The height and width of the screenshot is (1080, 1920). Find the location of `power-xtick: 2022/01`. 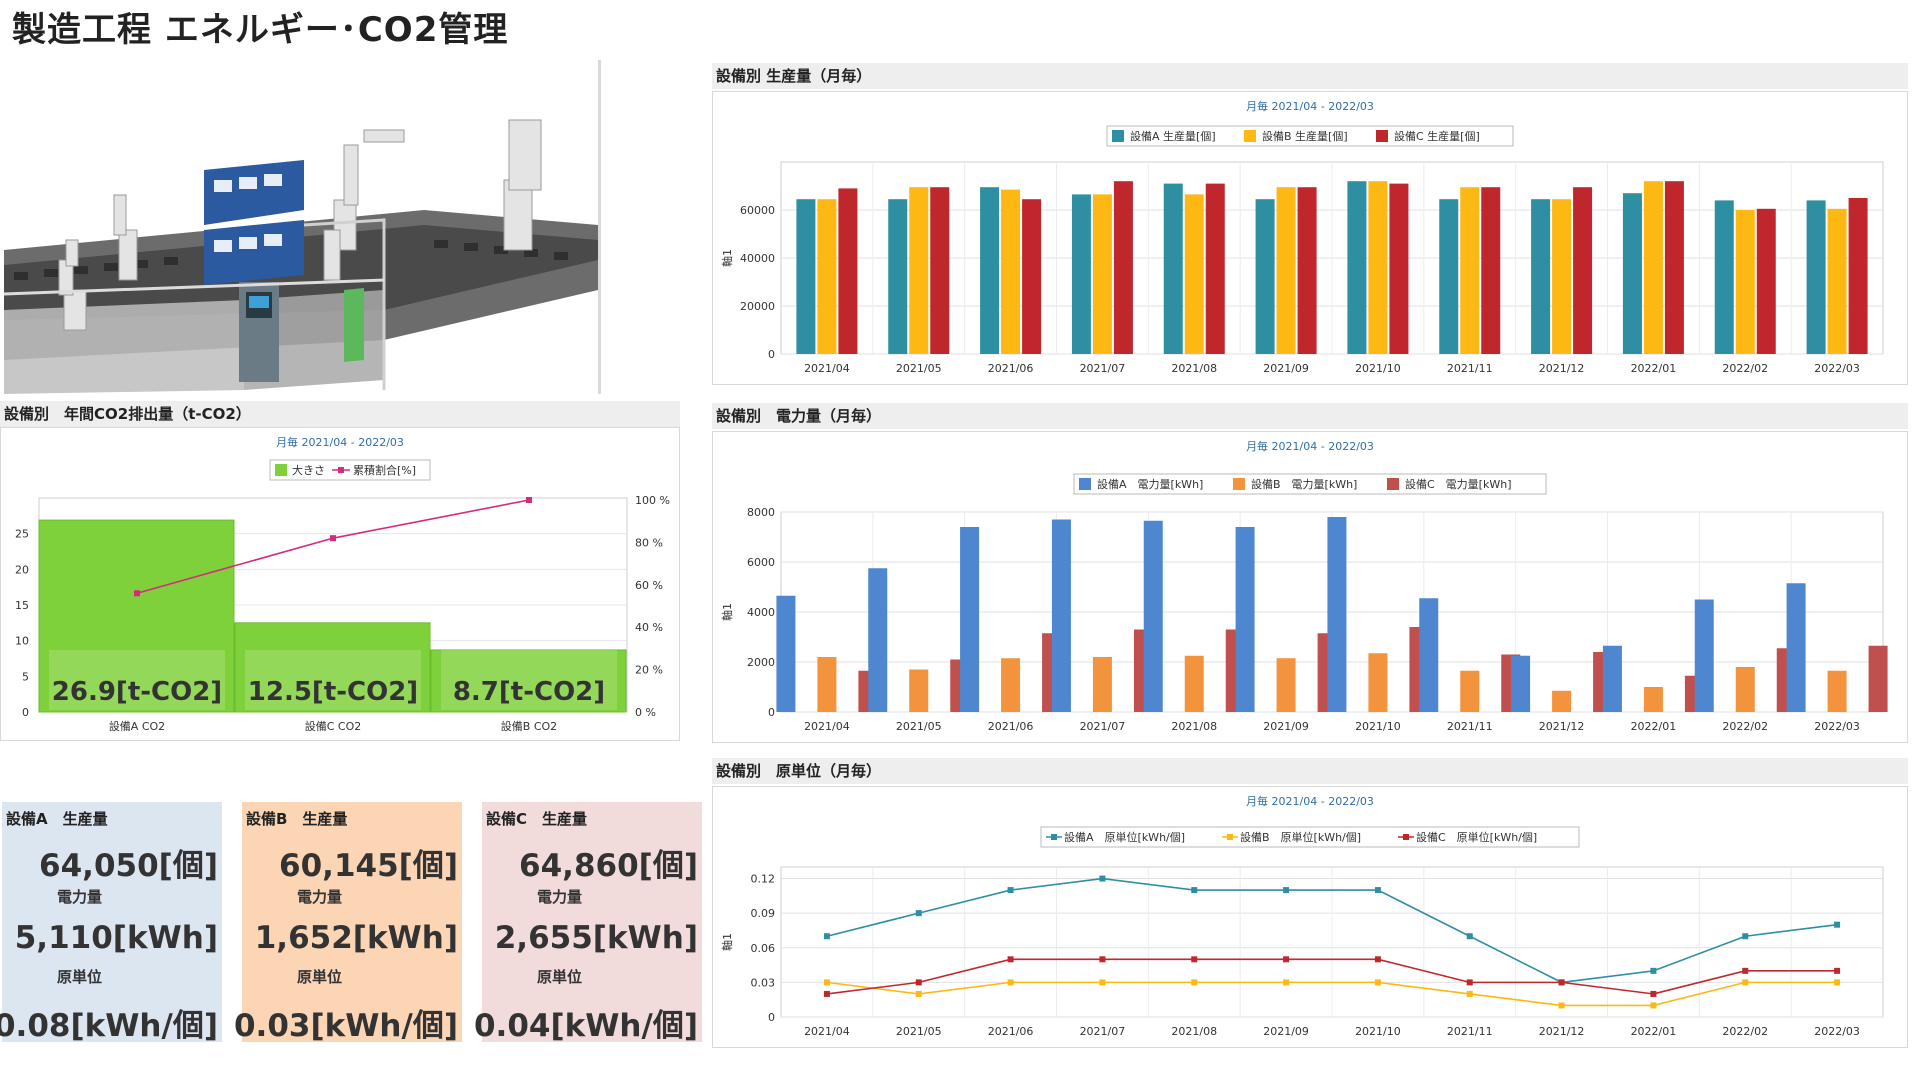

power-xtick: 2022/01 is located at coordinates (1654, 726).